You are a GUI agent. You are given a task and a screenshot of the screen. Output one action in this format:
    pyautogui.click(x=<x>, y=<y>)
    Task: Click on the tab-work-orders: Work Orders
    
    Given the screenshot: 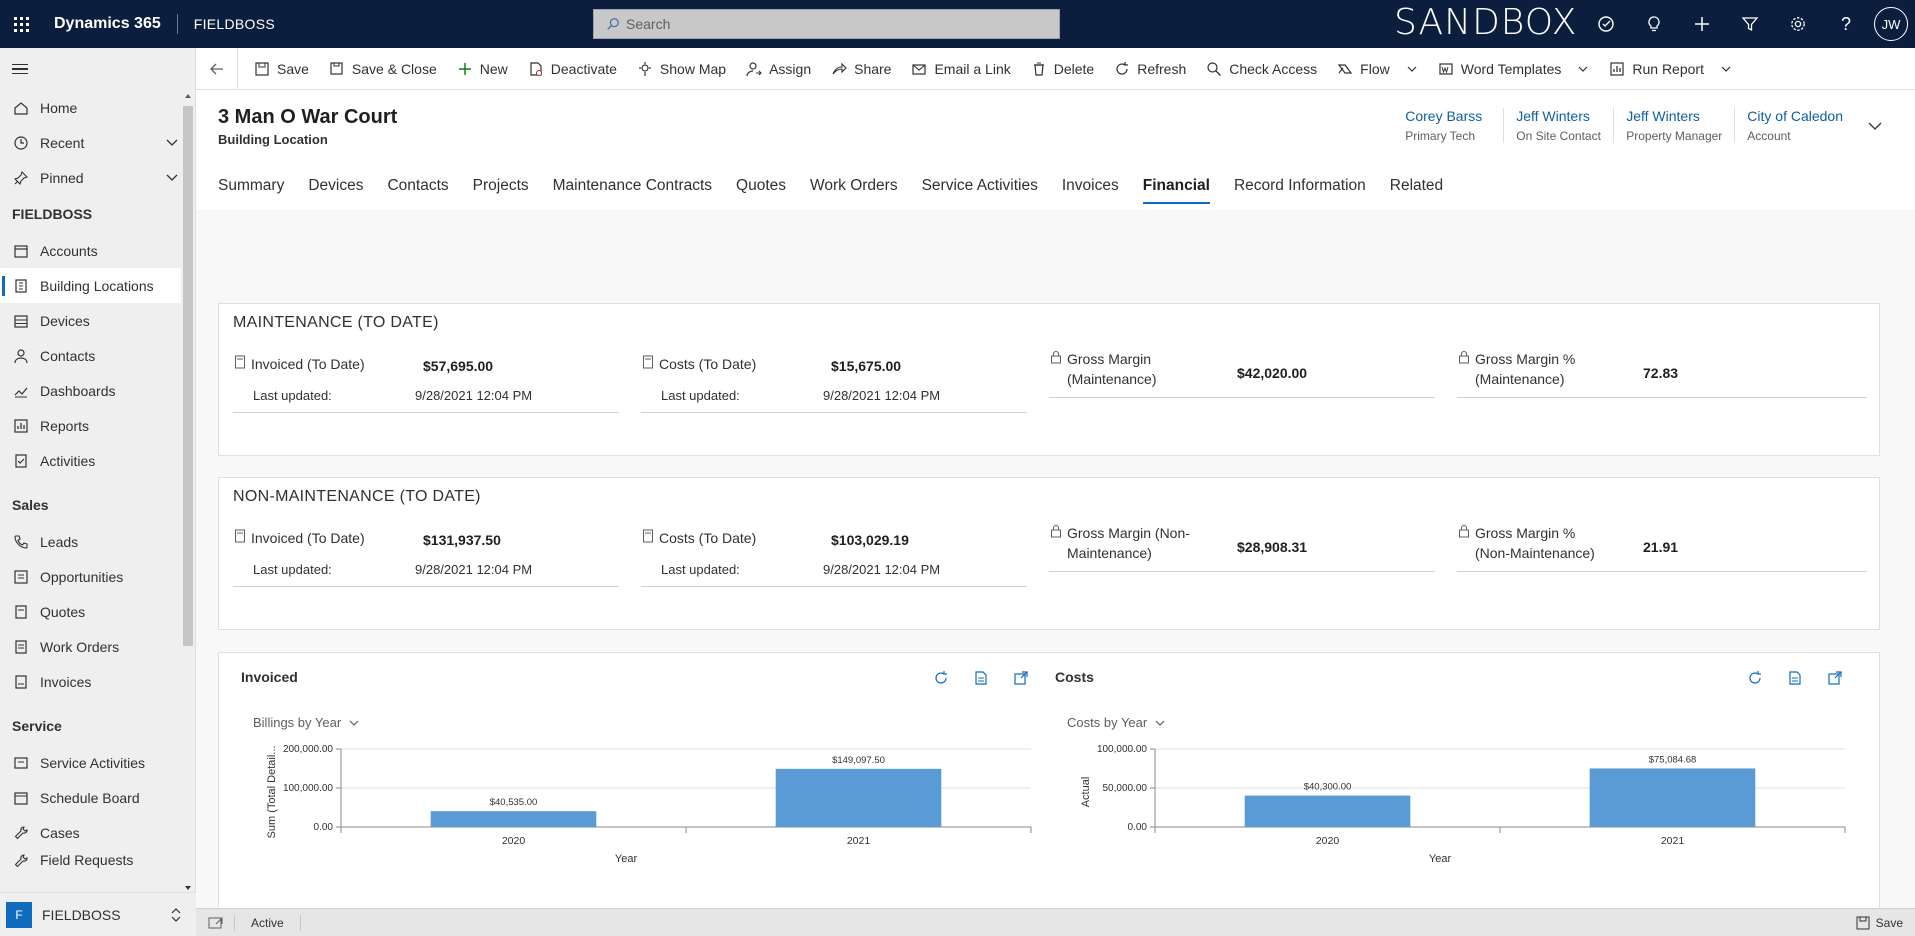 What is the action you would take?
    pyautogui.click(x=854, y=185)
    